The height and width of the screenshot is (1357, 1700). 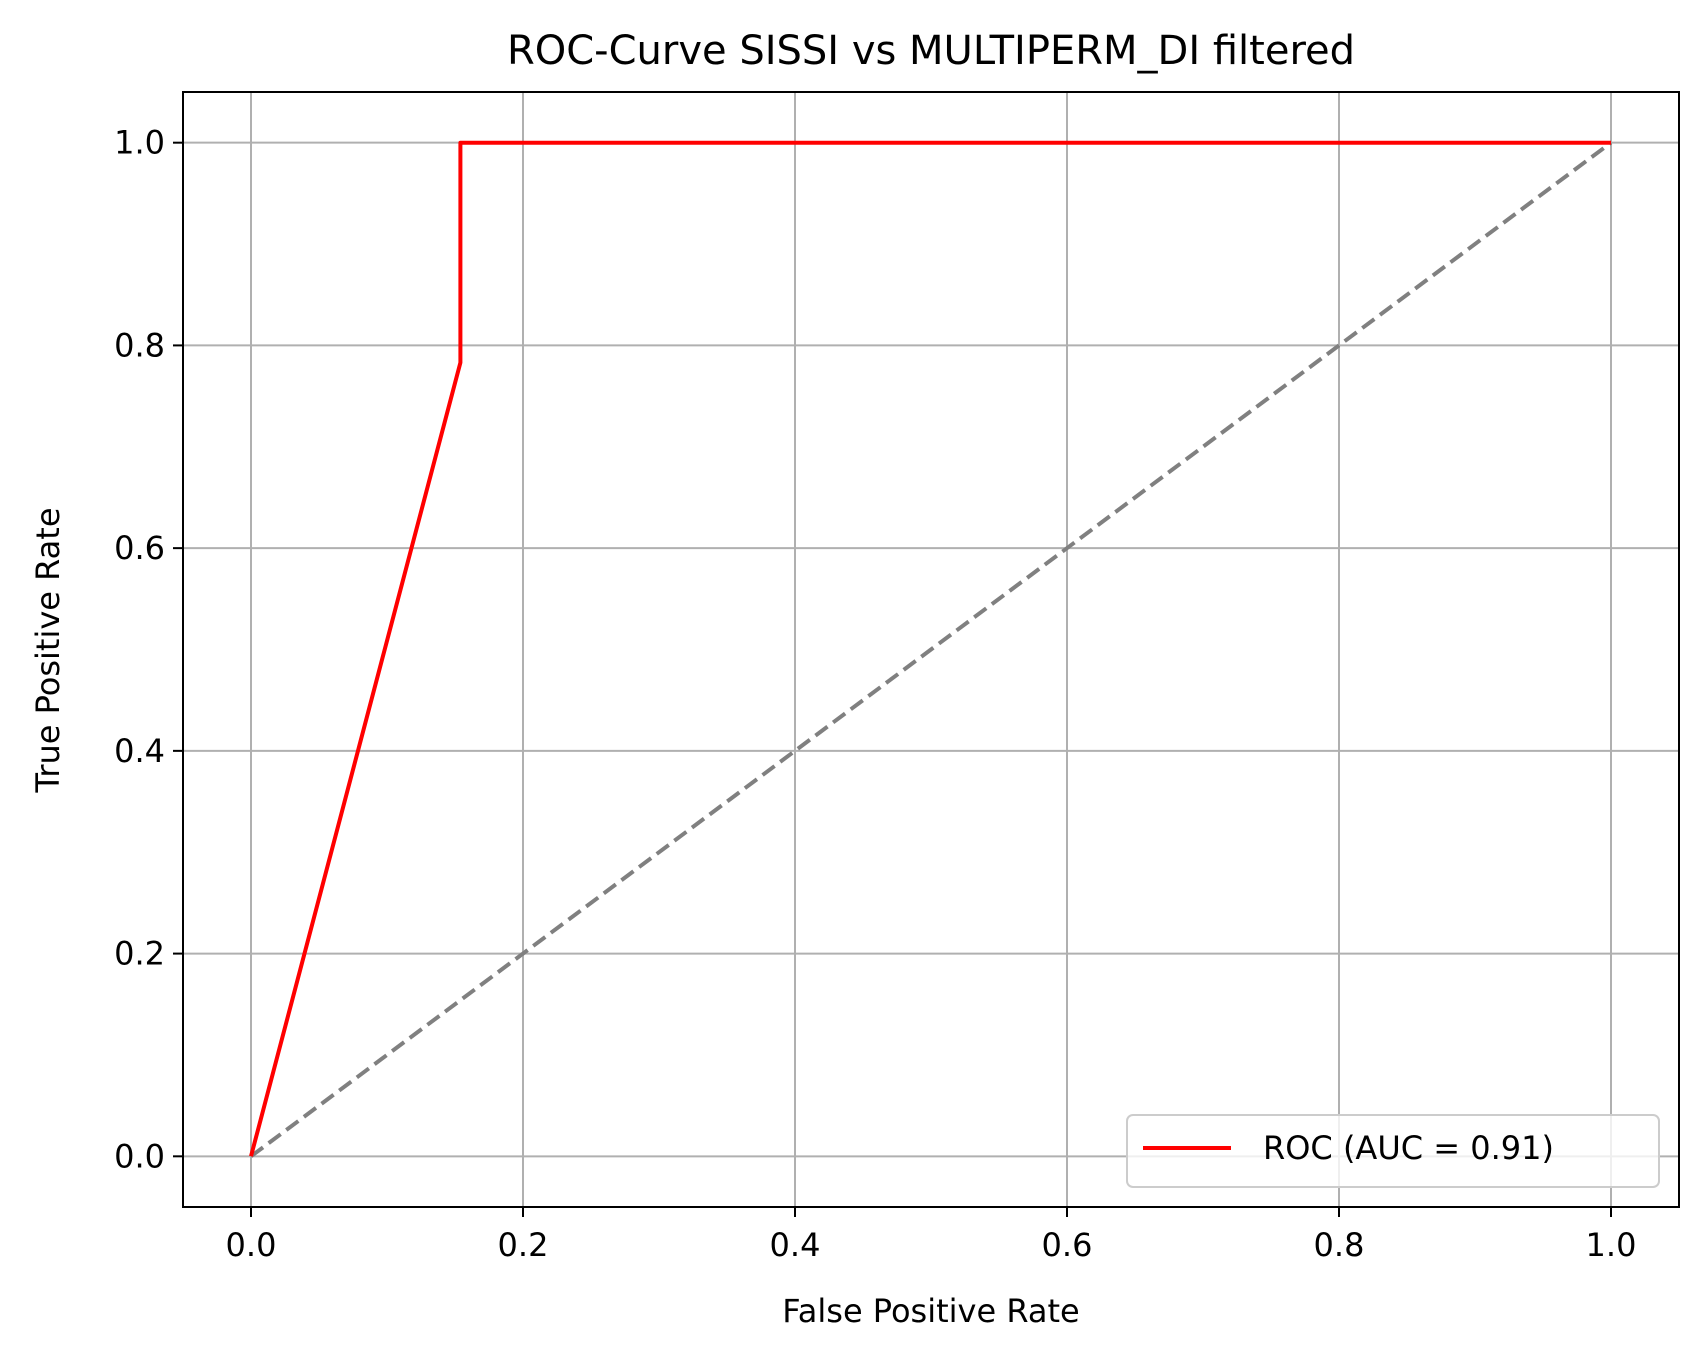 I want to click on x-tick-label: 0.8, so click(x=1339, y=1245).